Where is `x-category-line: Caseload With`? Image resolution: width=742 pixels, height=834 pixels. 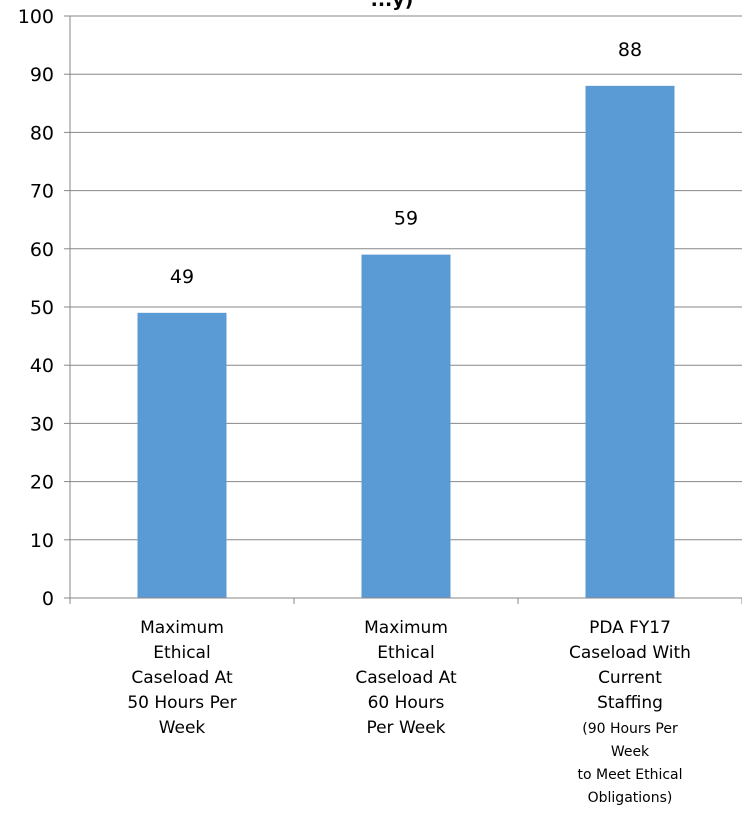
x-category-line: Caseload With is located at coordinates (630, 653).